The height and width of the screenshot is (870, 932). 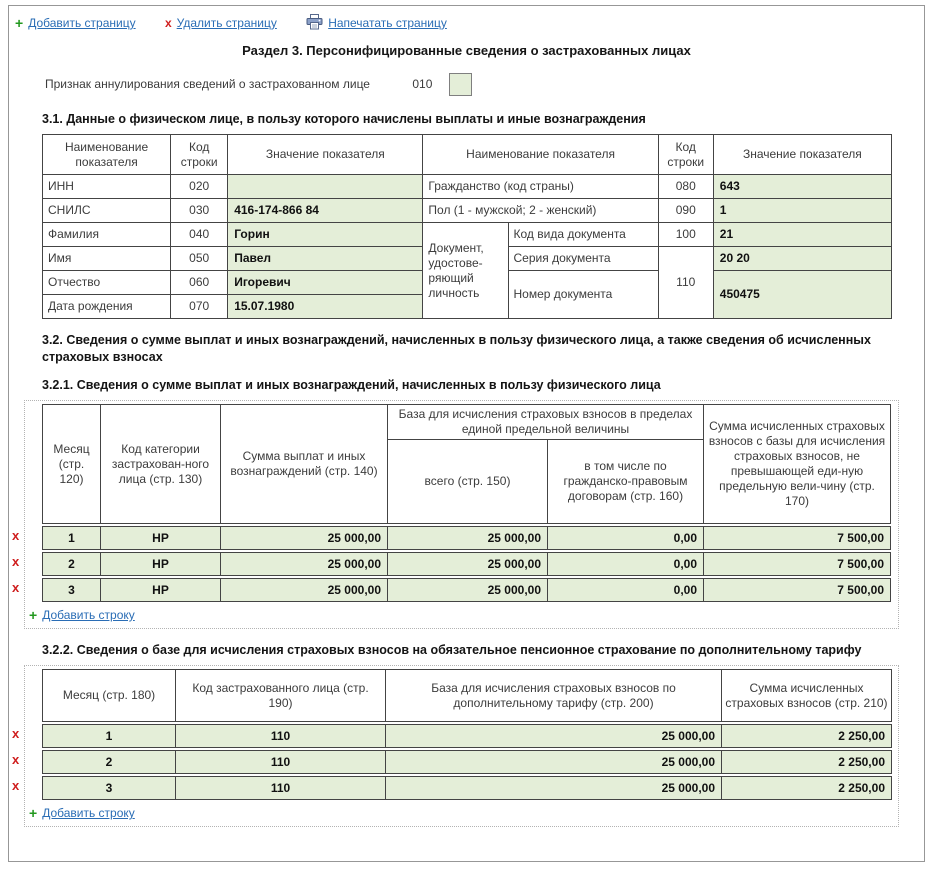 What do you see at coordinates (802, 187) in the screenshot?
I see `citizenship-value-field: 643` at bounding box center [802, 187].